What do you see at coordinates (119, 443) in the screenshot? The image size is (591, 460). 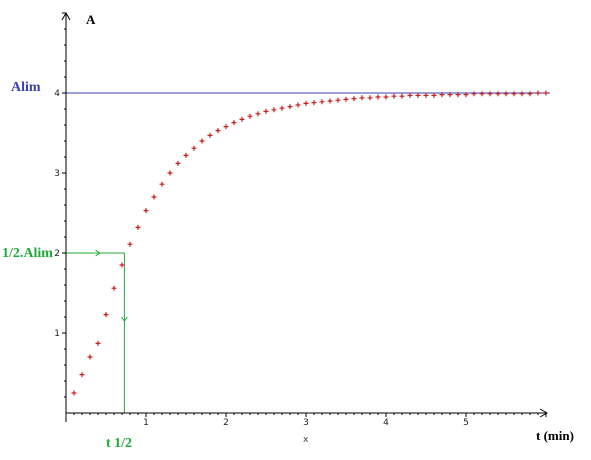 I see `t-half-label: t 1/2` at bounding box center [119, 443].